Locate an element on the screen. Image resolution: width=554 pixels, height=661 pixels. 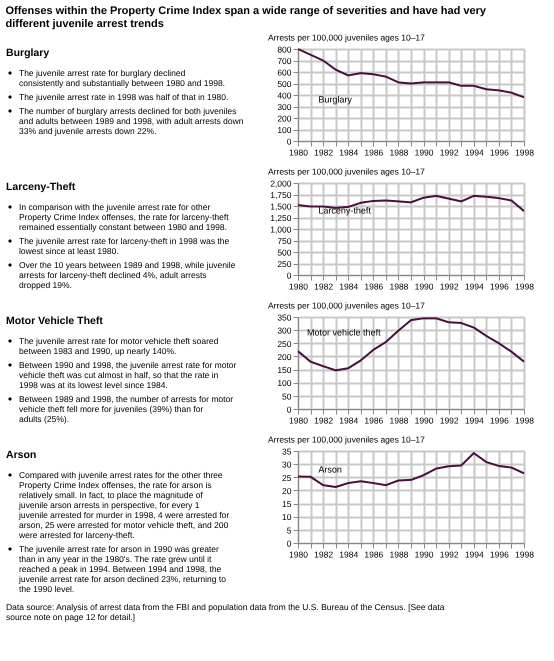
text: The juvenile arrest rate in 1998 was half of that in 1980. is located at coordinates (123, 97).